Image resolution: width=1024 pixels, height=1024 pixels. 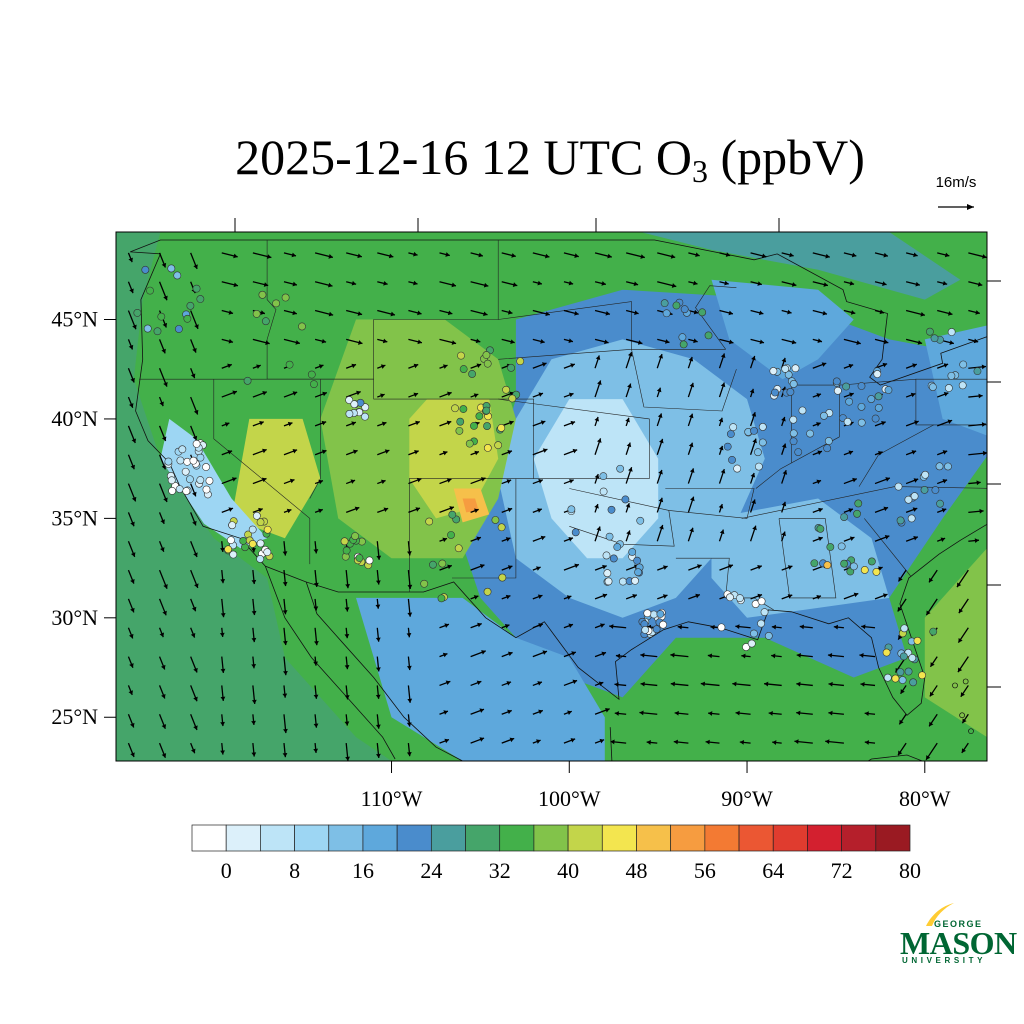 What do you see at coordinates (363, 870) in the screenshot?
I see `colorbar-tick-label: 16` at bounding box center [363, 870].